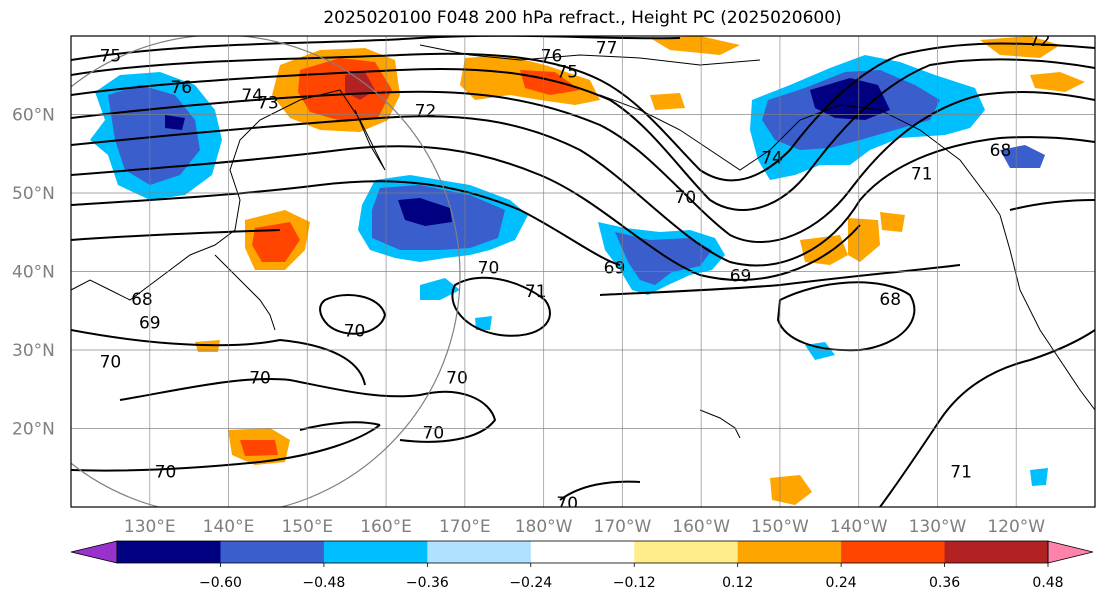  Describe the element at coordinates (938, 527) in the screenshot. I see `lon-tick-label: 130°W` at that location.